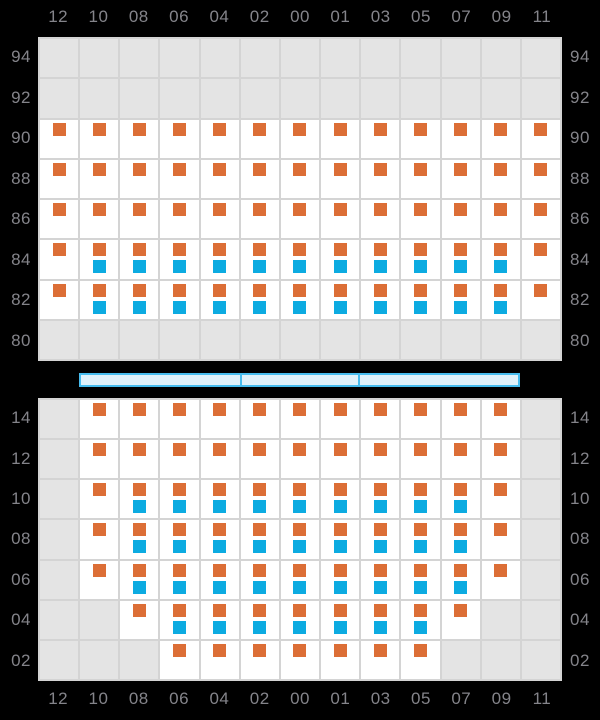 Image resolution: width=600 pixels, height=720 pixels. What do you see at coordinates (15, 199) in the screenshot?
I see `top-grid-left-y-axis: 94 92 90 88 86 84 82 80` at bounding box center [15, 199].